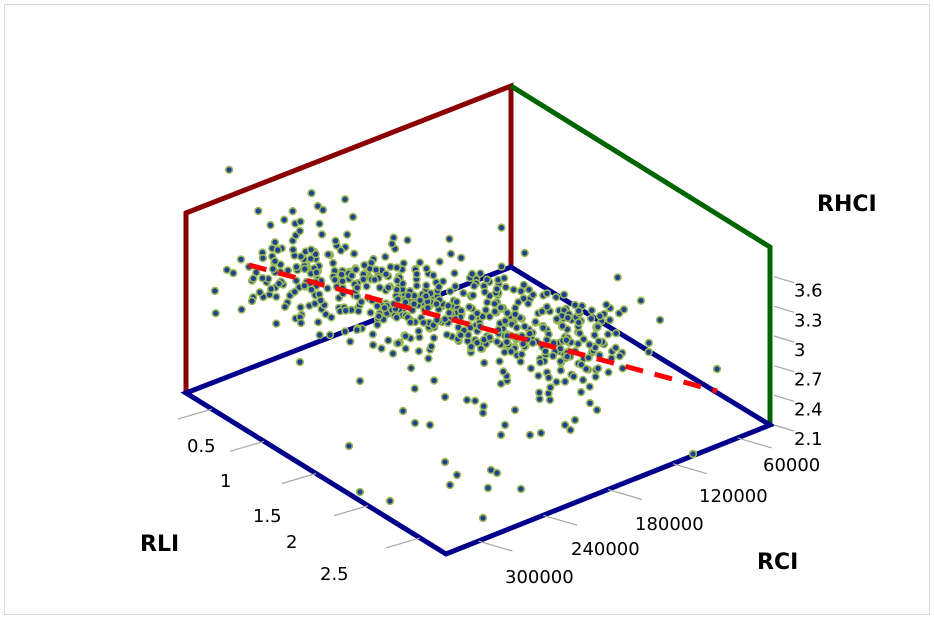  Describe the element at coordinates (267, 516) in the screenshot. I see `x-tick-label: 1.5` at that location.